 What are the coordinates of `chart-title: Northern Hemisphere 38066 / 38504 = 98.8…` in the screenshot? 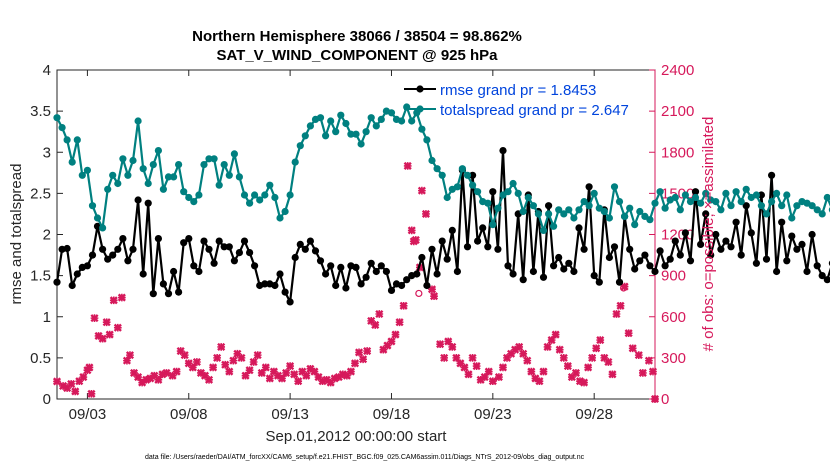 It's located at (357, 36).